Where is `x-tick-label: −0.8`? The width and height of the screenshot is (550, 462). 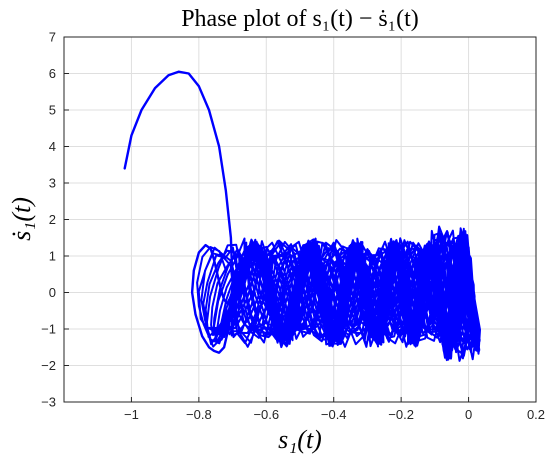 x-tick-label: −0.8 is located at coordinates (199, 414).